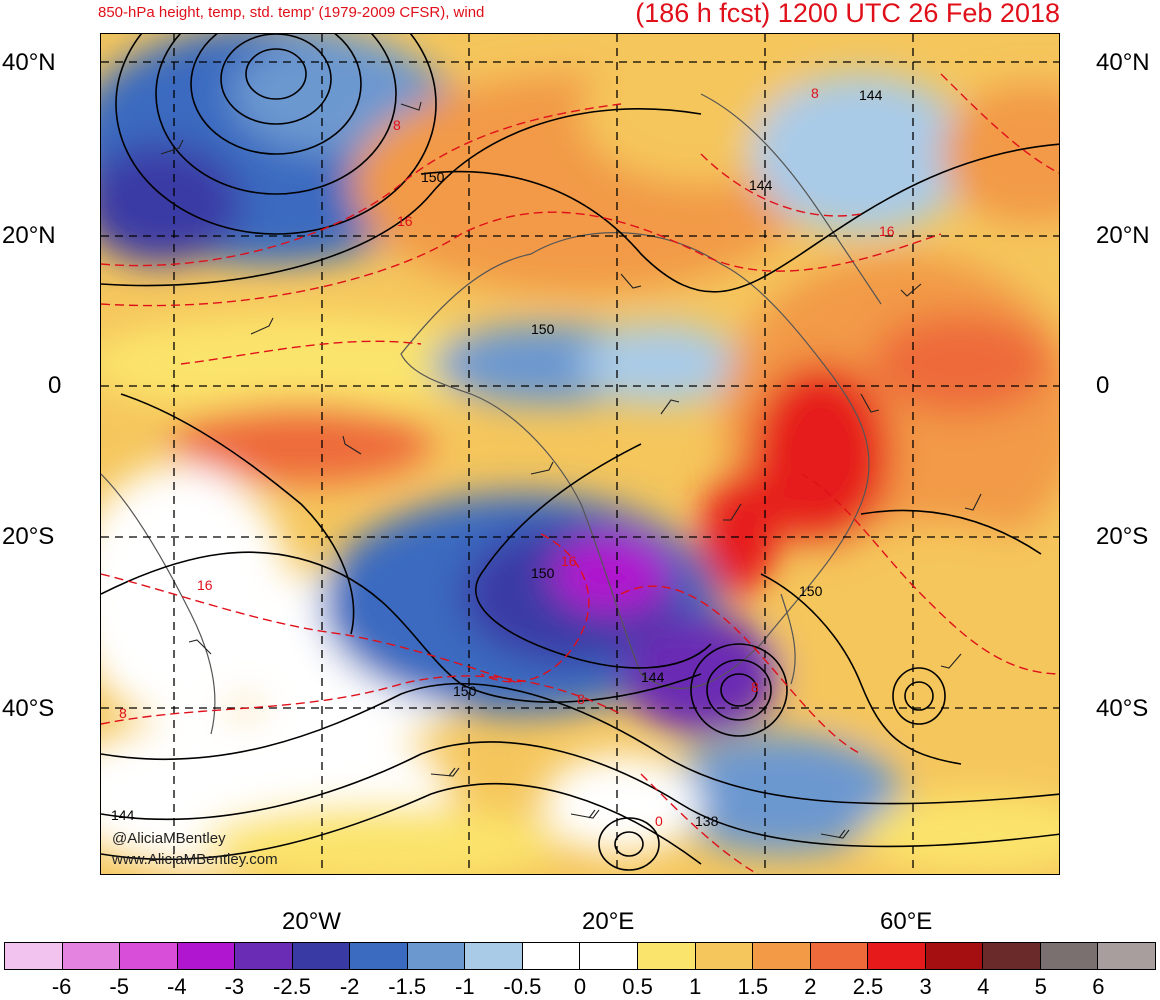  I want to click on colorbar-tick-label: -1.5, so click(407, 986).